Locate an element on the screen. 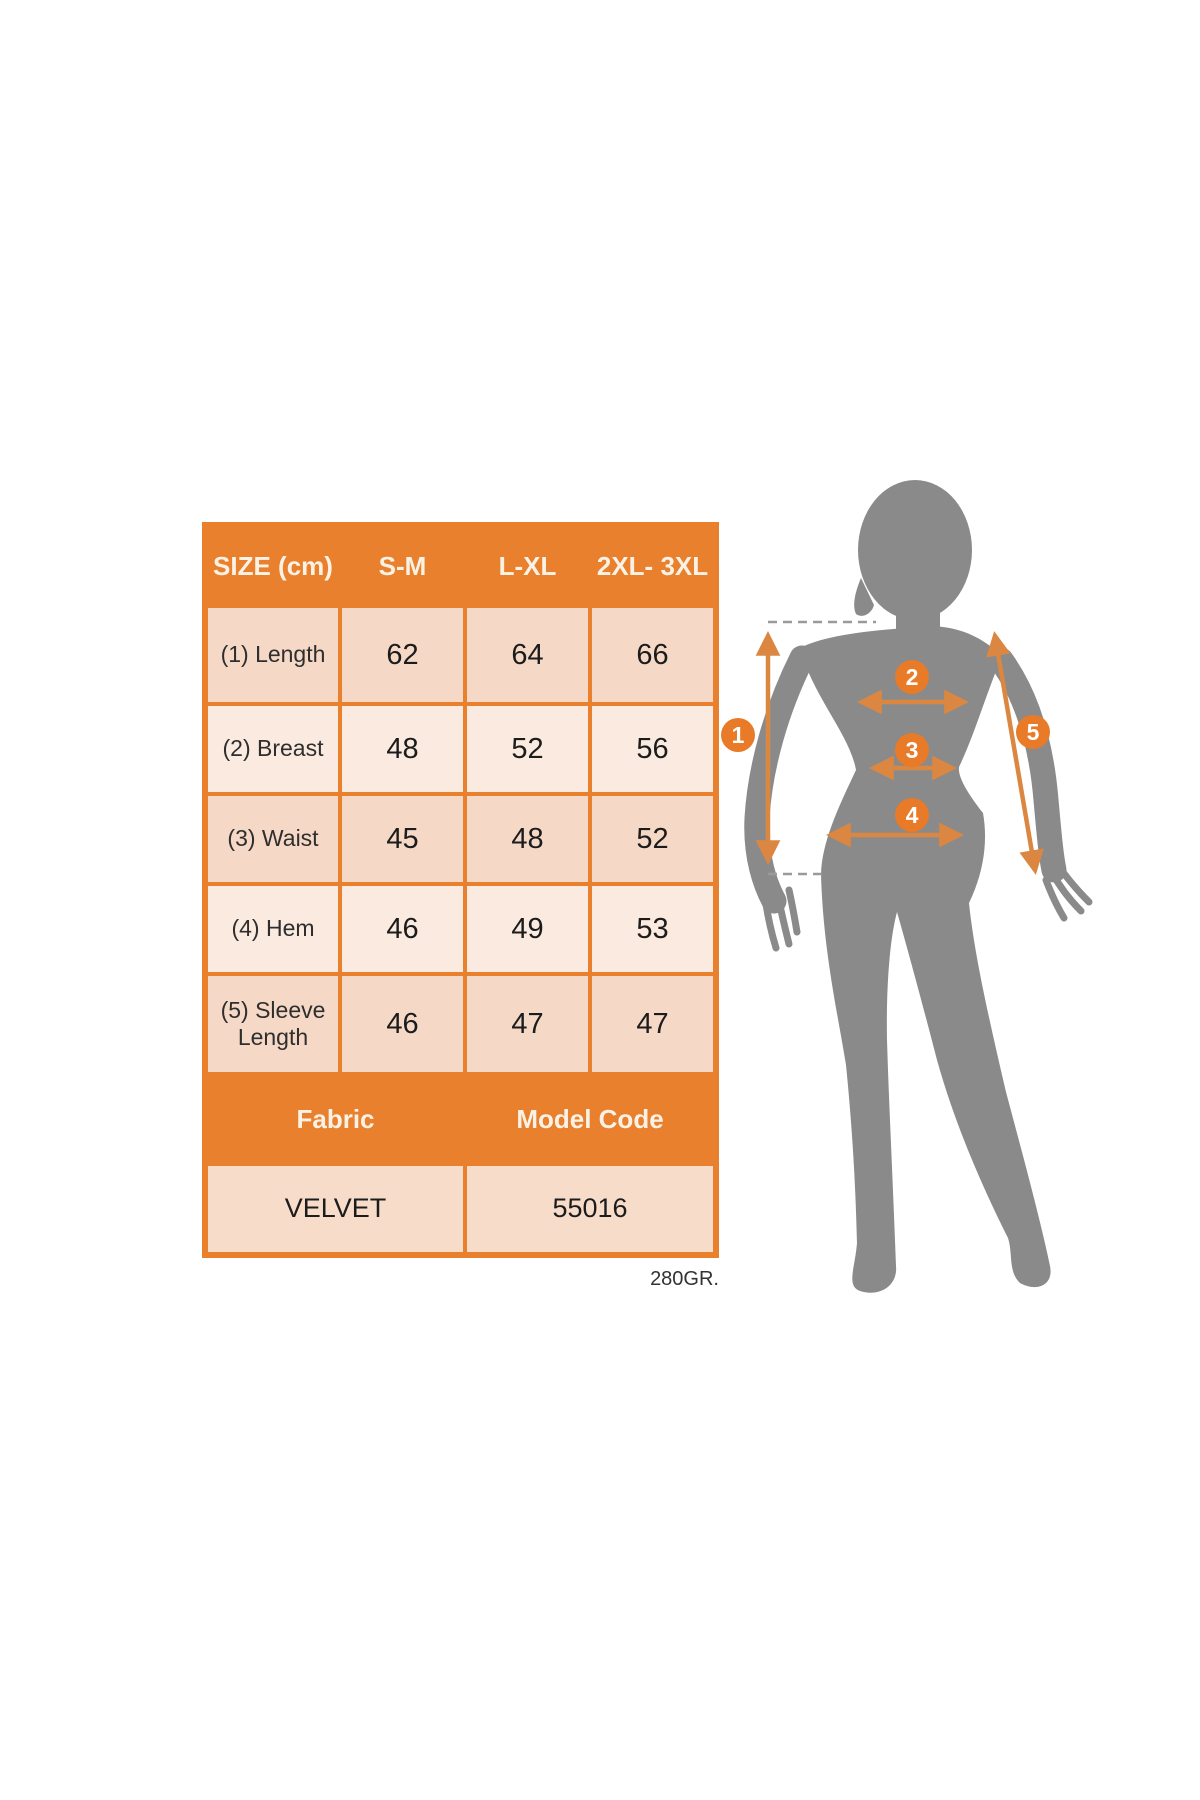 Image resolution: width=1200 pixels, height=1800 pixels. footer-fabric-value: VELVET is located at coordinates (335, 1209).